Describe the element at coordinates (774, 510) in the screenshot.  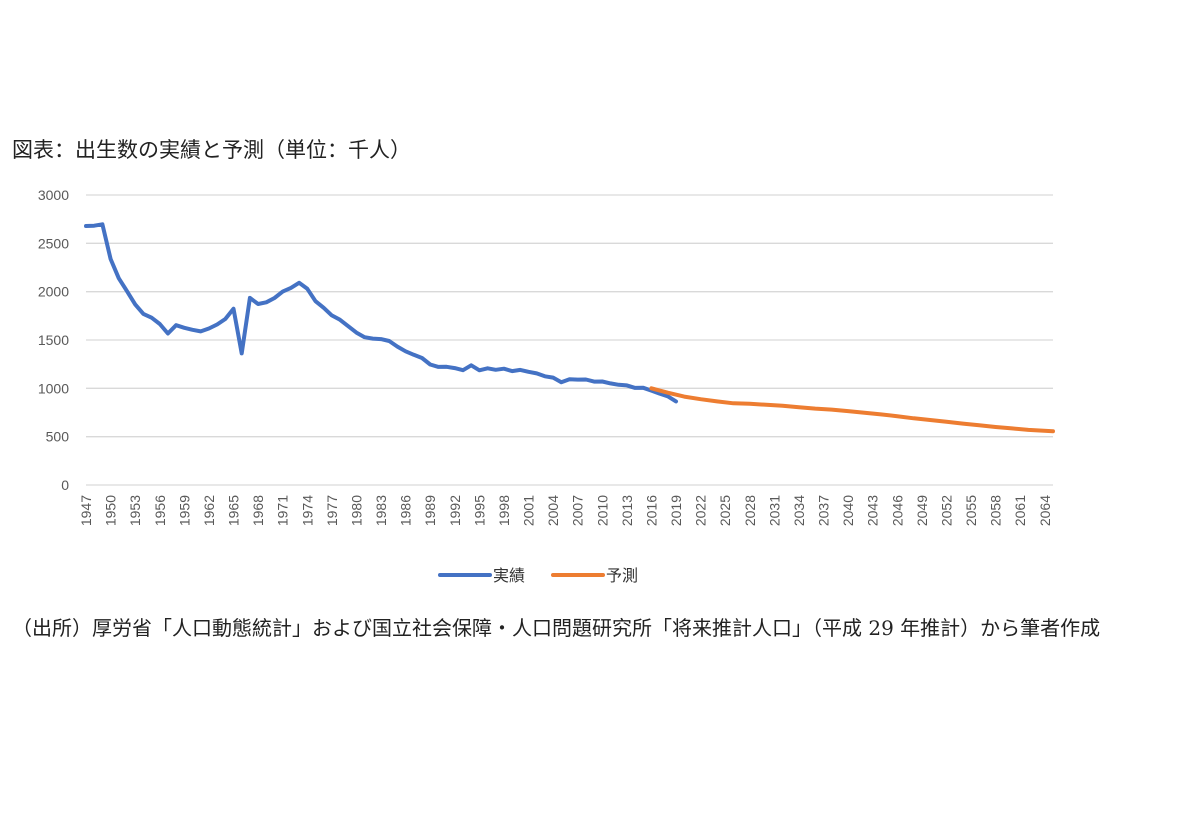
I see `x-tick-label: 2031` at that location.